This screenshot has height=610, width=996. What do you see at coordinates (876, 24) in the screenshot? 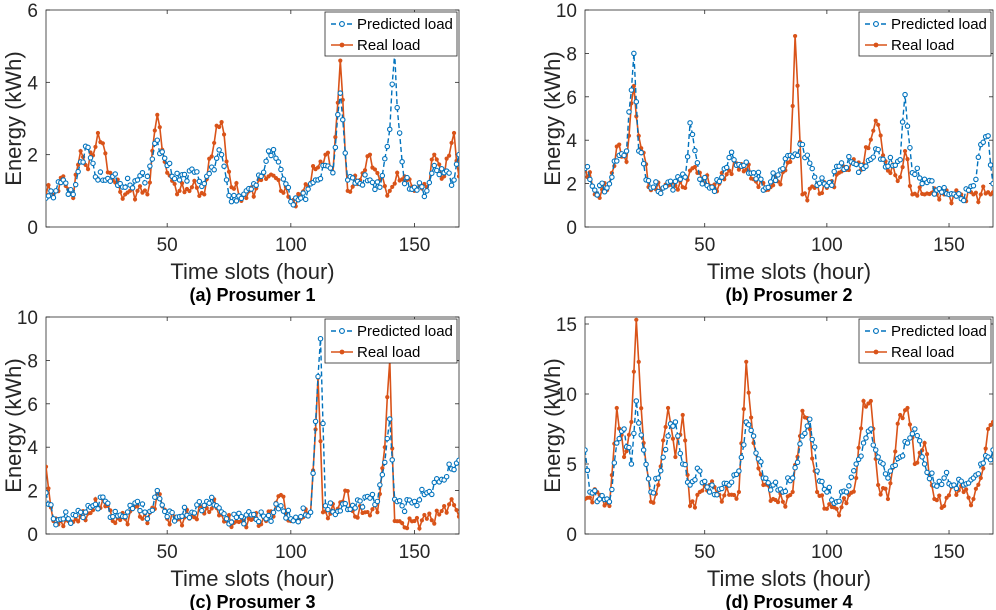
I see `legend-predicted-marker` at bounding box center [876, 24].